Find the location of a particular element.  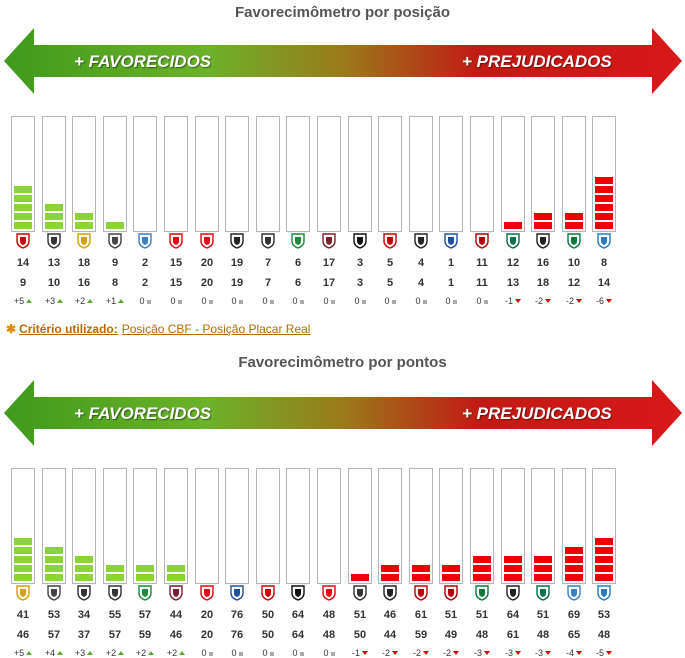

value-secondary: 1 is located at coordinates (451, 283).